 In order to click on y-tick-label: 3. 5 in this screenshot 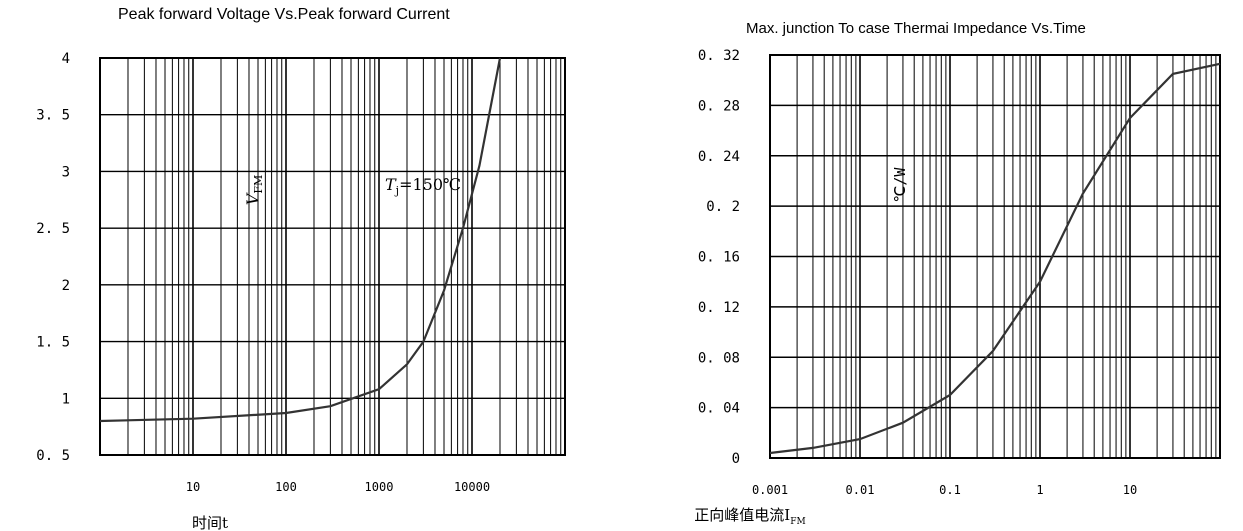, I will do `click(53, 116)`.